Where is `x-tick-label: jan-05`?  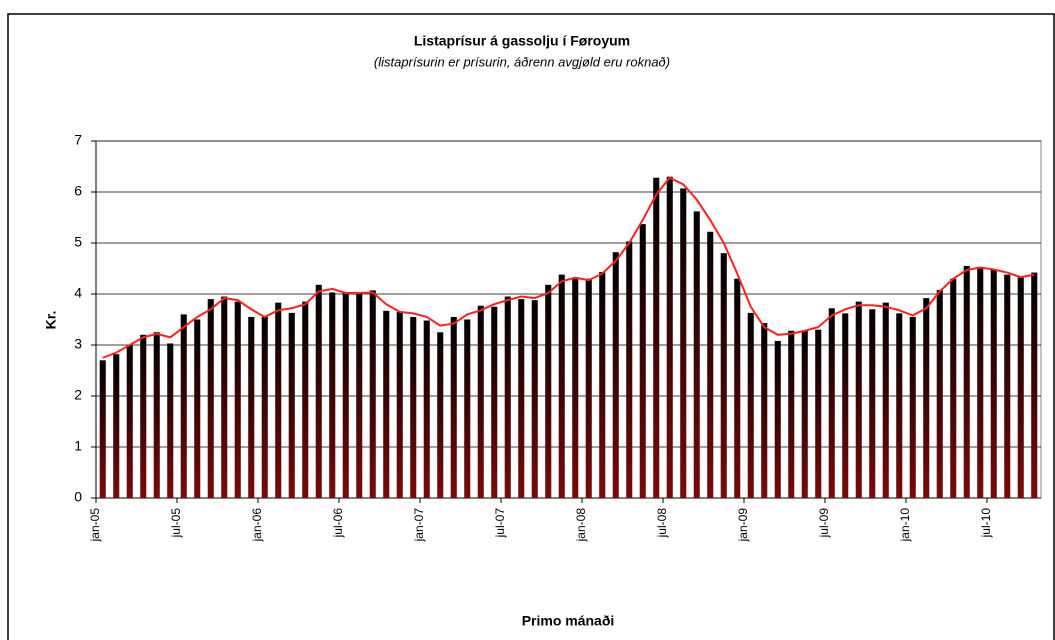
x-tick-label: jan-05 is located at coordinates (95, 525).